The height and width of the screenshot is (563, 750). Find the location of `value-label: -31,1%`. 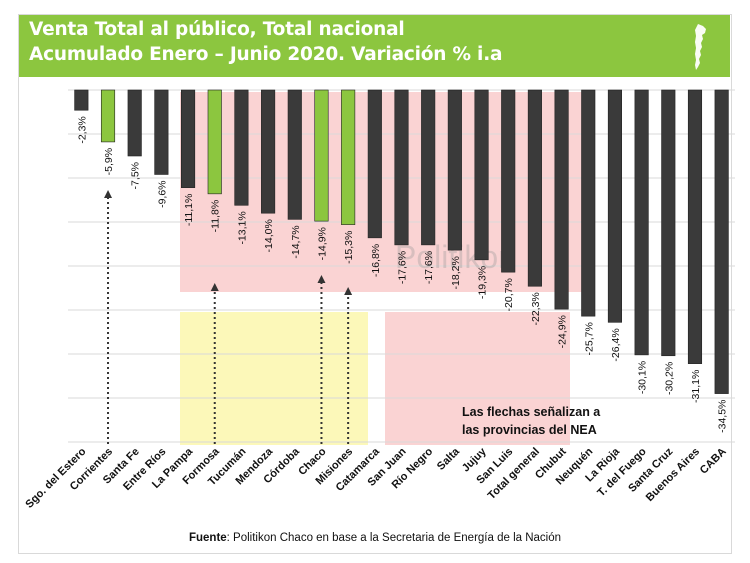

value-label: -31,1% is located at coordinates (696, 386).